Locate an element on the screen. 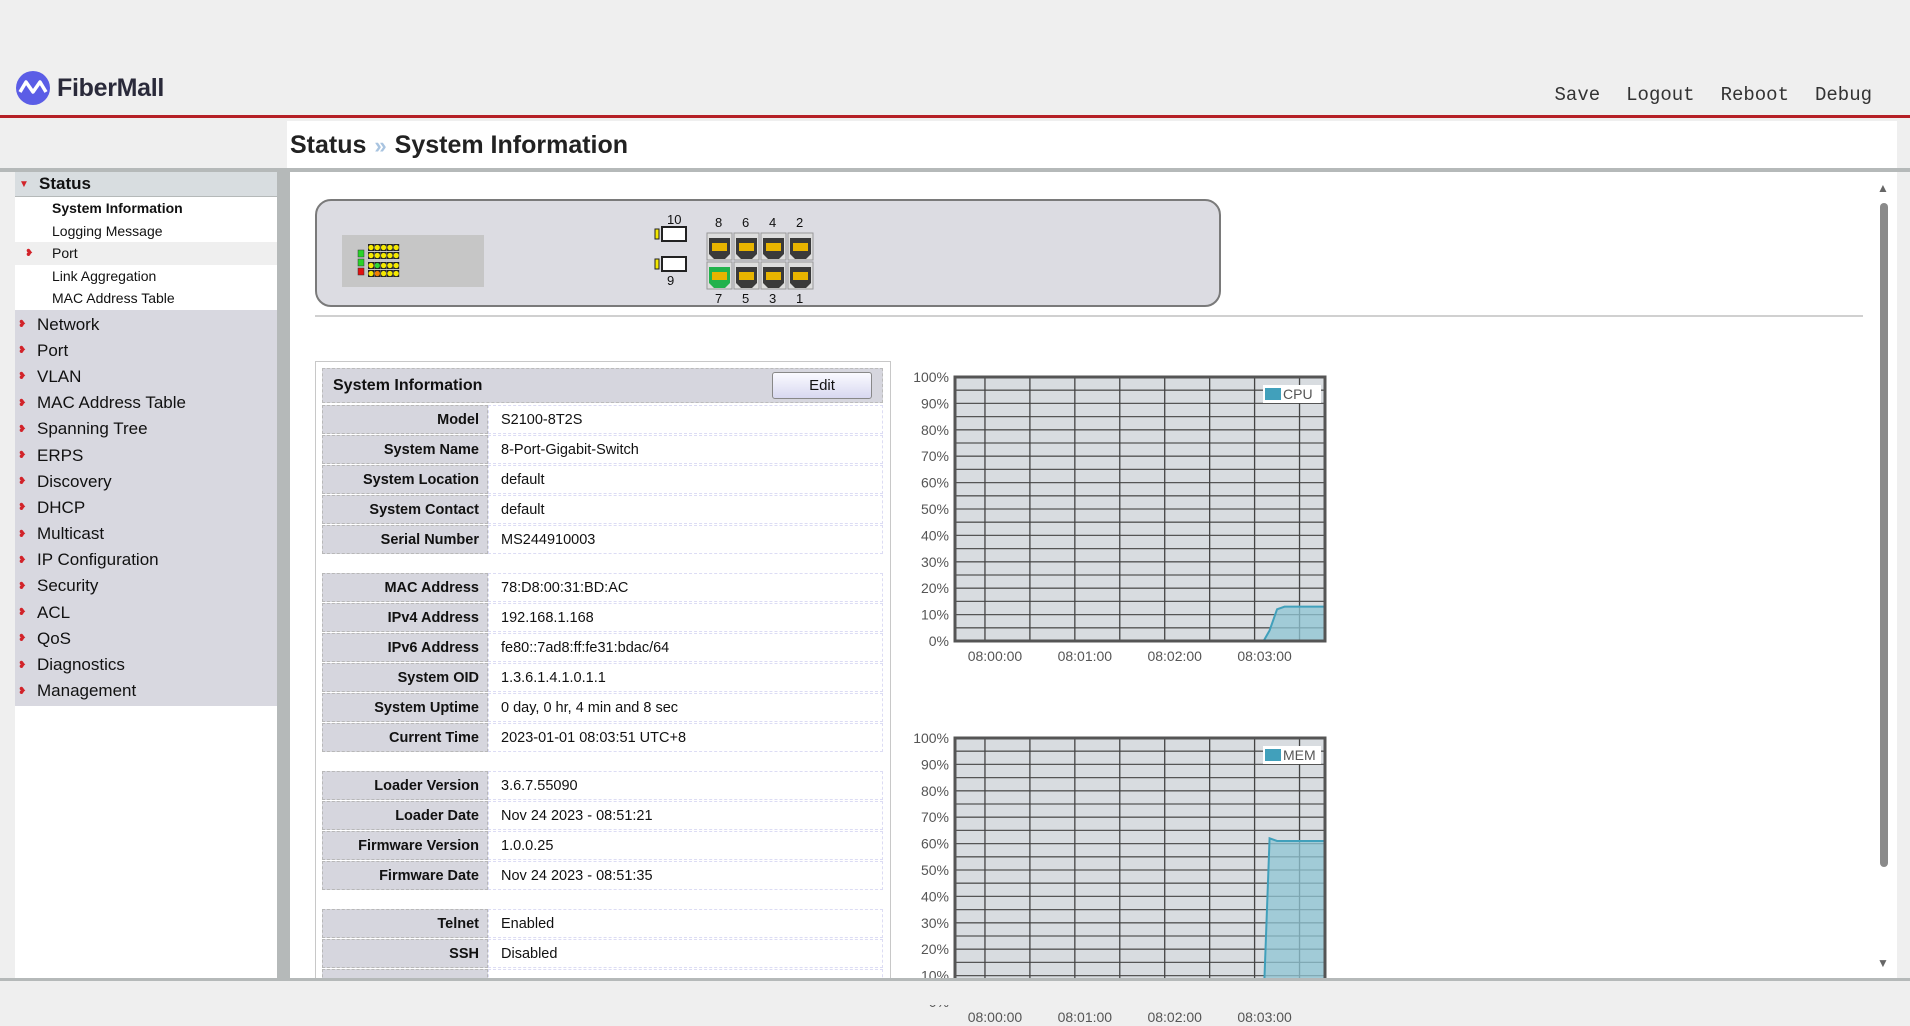 The width and height of the screenshot is (1910, 1026). rj45-port-2: 2 is located at coordinates (800, 238).